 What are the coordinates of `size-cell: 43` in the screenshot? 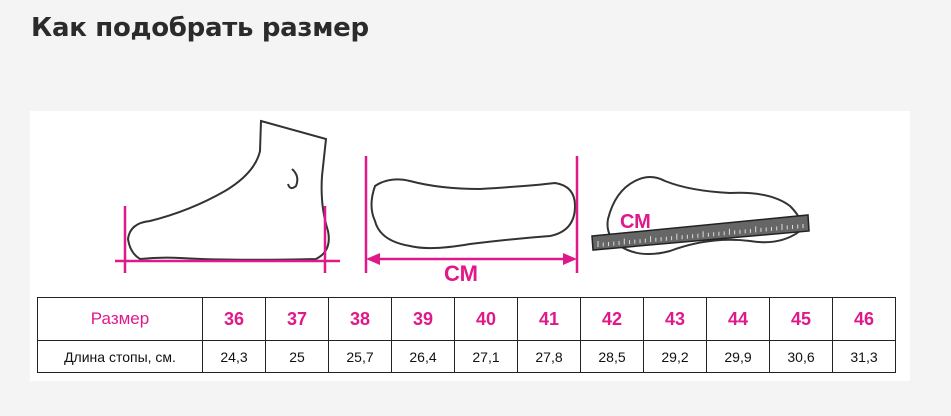 It's located at (675, 319).